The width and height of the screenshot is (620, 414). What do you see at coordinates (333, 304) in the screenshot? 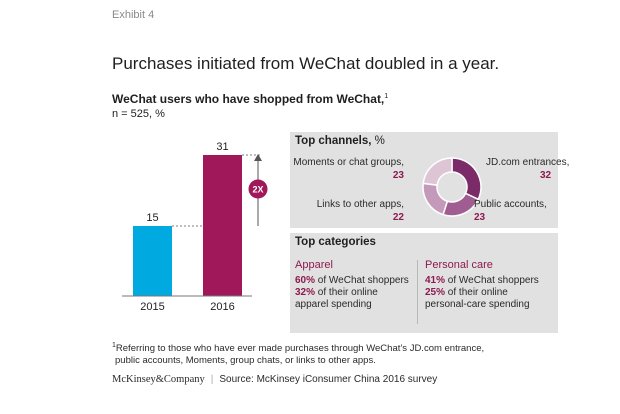
I see `apparel-line-3: apparel spending` at bounding box center [333, 304].